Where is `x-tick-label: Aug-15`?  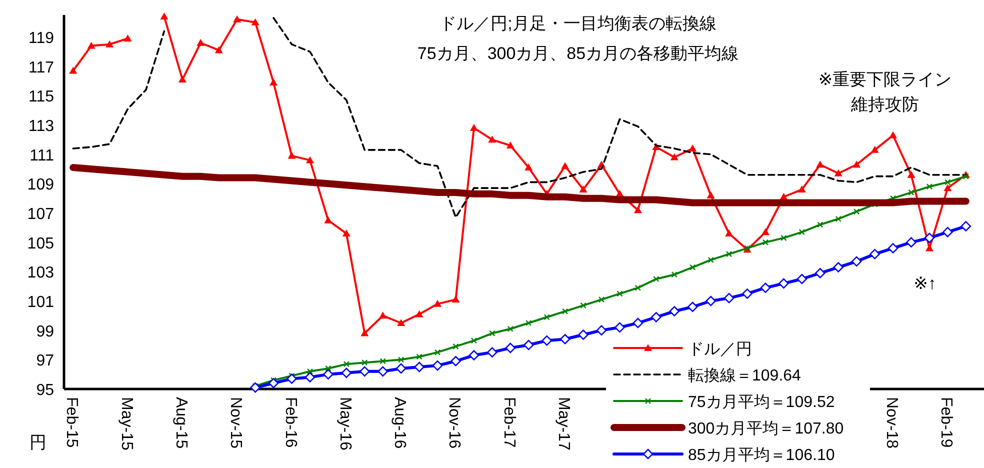
x-tick-label: Aug-15 is located at coordinates (181, 423).